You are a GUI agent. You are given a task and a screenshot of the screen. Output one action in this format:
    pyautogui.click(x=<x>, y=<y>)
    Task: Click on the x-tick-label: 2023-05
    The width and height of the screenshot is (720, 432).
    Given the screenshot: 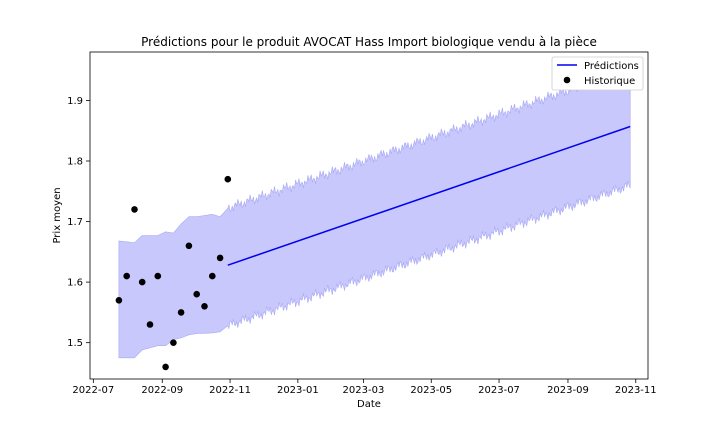 What is the action you would take?
    pyautogui.click(x=431, y=390)
    